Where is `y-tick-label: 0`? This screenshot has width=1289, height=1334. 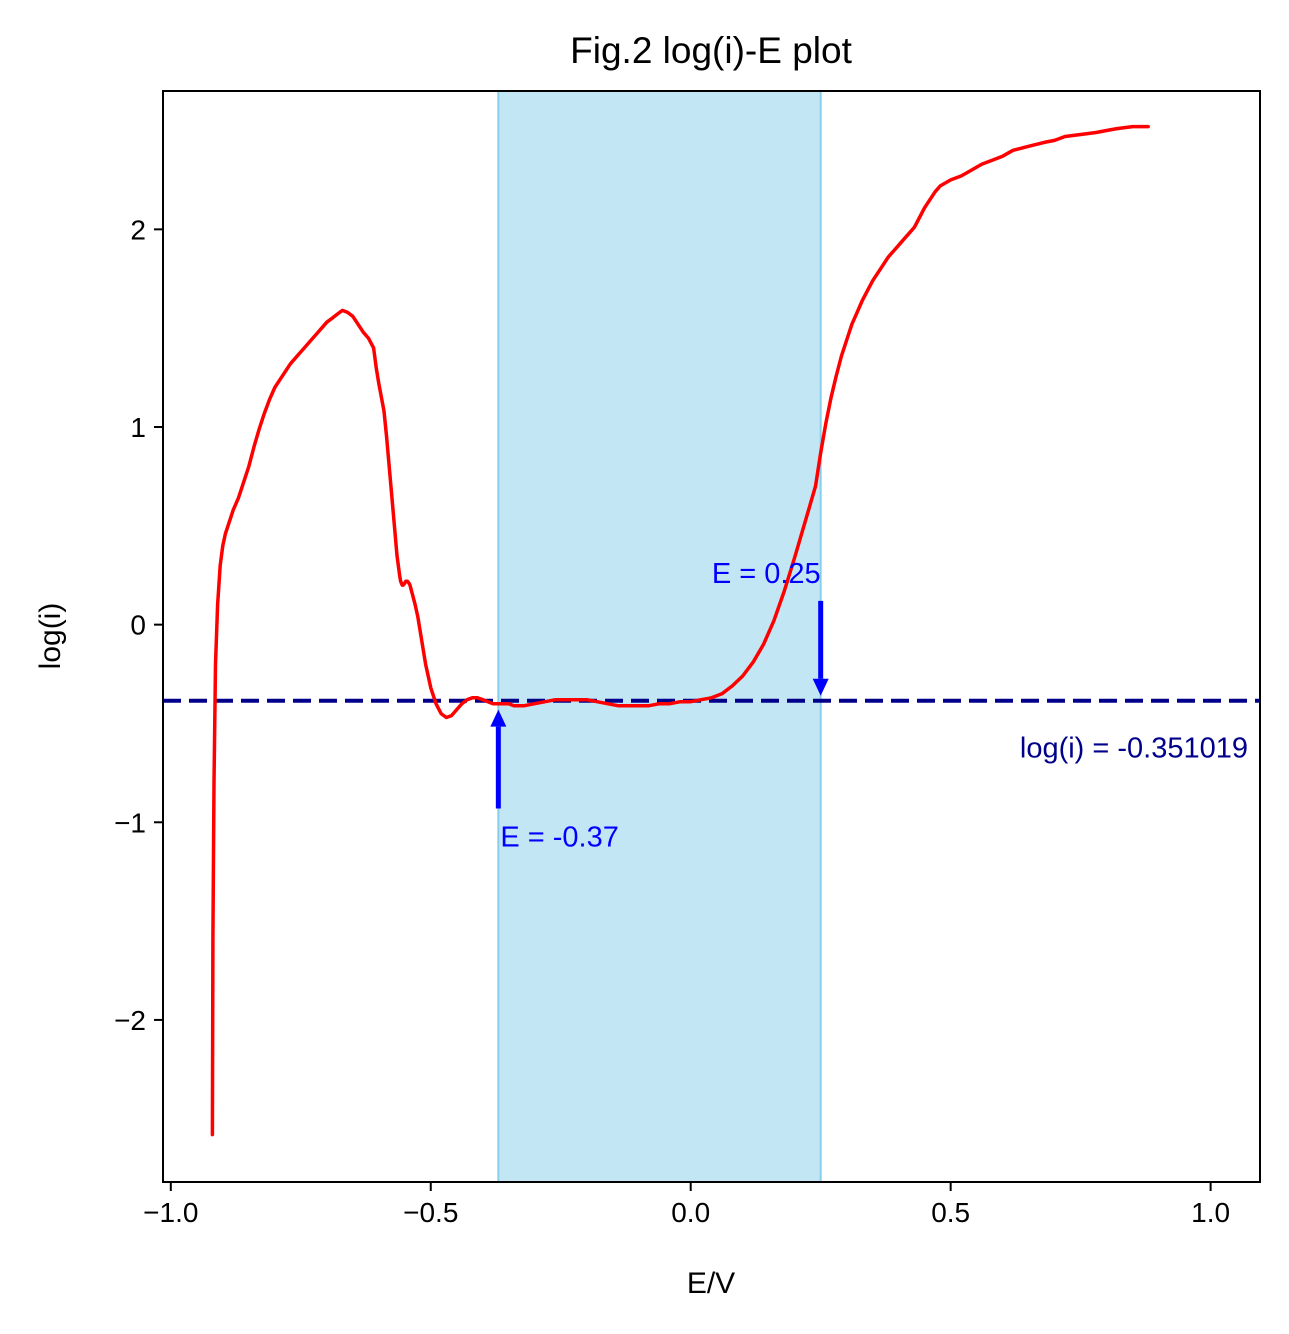 y-tick-label: 0 is located at coordinates (138, 625).